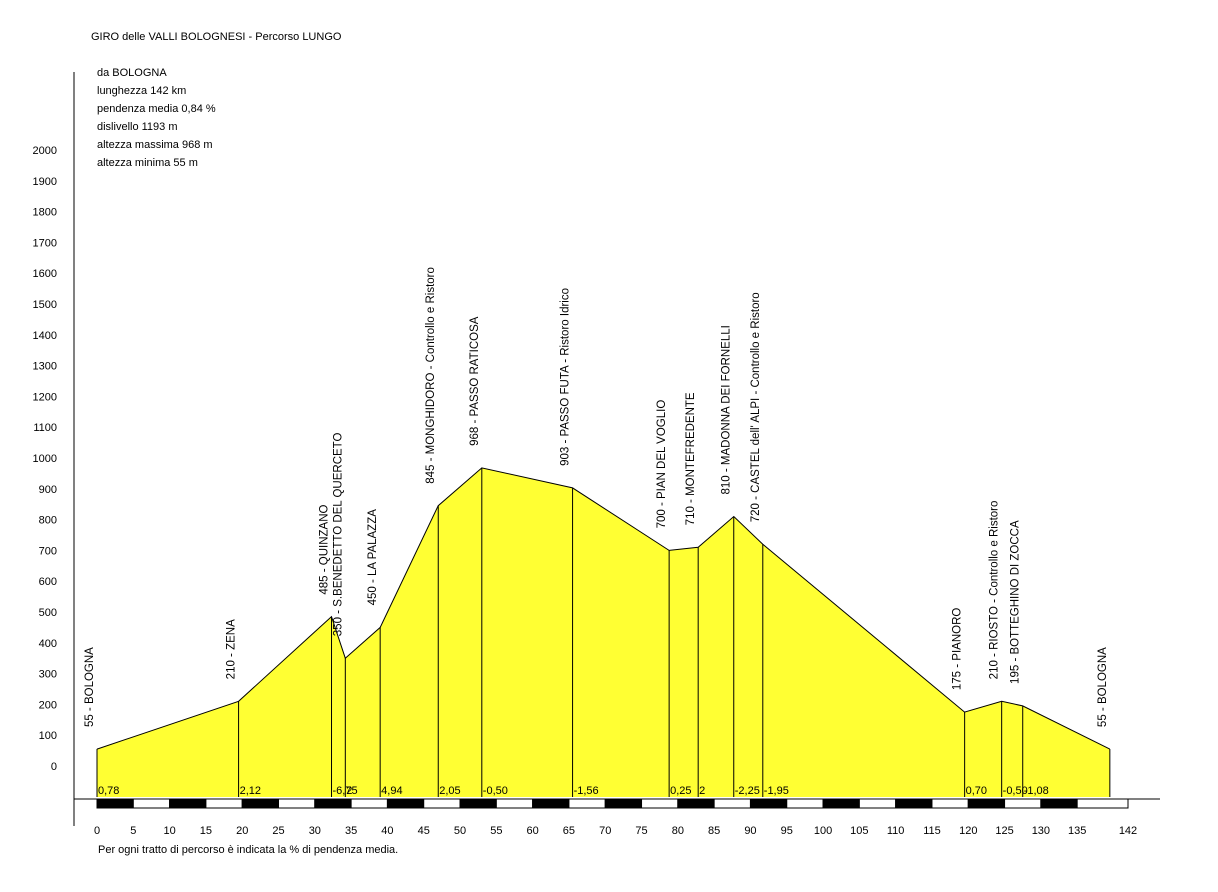  What do you see at coordinates (475, 381) in the screenshot?
I see `waypoint-label: 968 - PASSO RATICOSA` at bounding box center [475, 381].